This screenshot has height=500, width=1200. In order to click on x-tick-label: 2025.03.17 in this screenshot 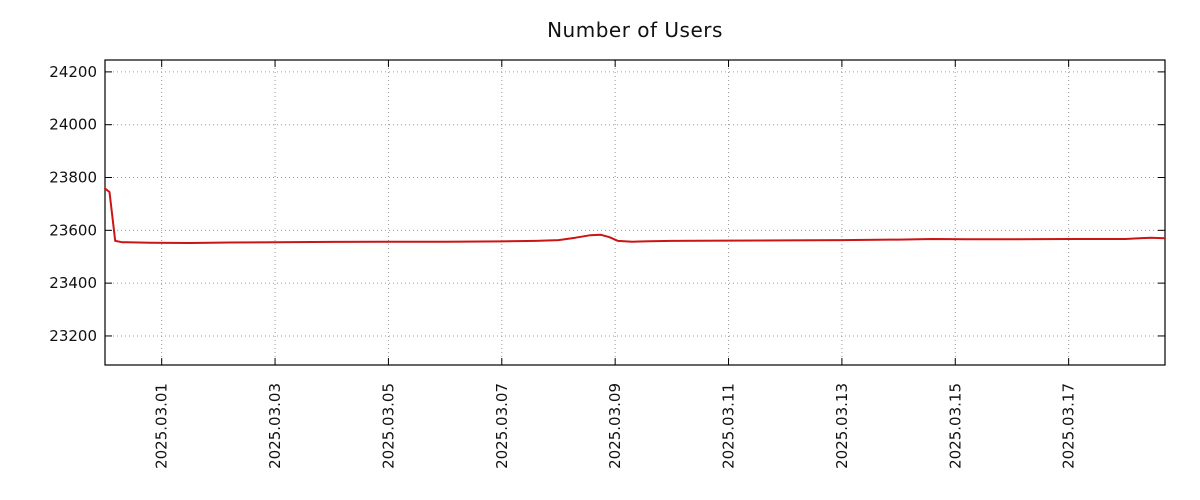, I will do `click(1069, 426)`.